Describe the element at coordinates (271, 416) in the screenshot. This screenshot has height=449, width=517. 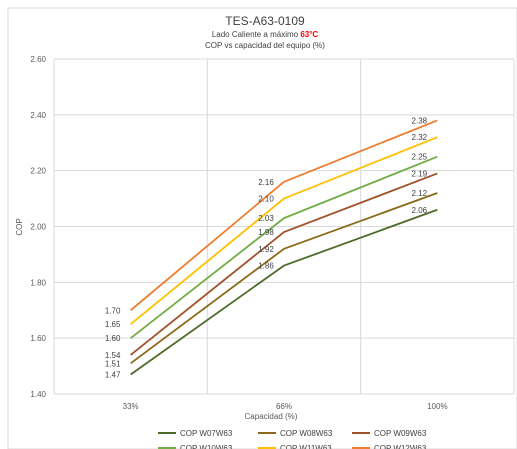
I see `x-axis-title: Capacidad (%)` at that location.